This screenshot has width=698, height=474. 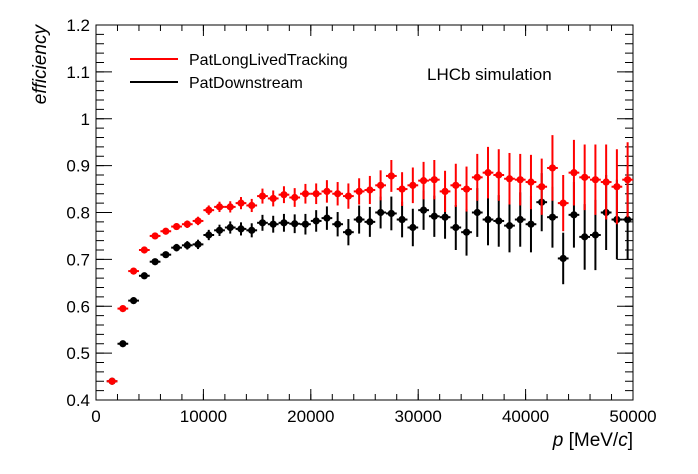 What do you see at coordinates (558, 440) in the screenshot?
I see `x-axis-var: p` at bounding box center [558, 440].